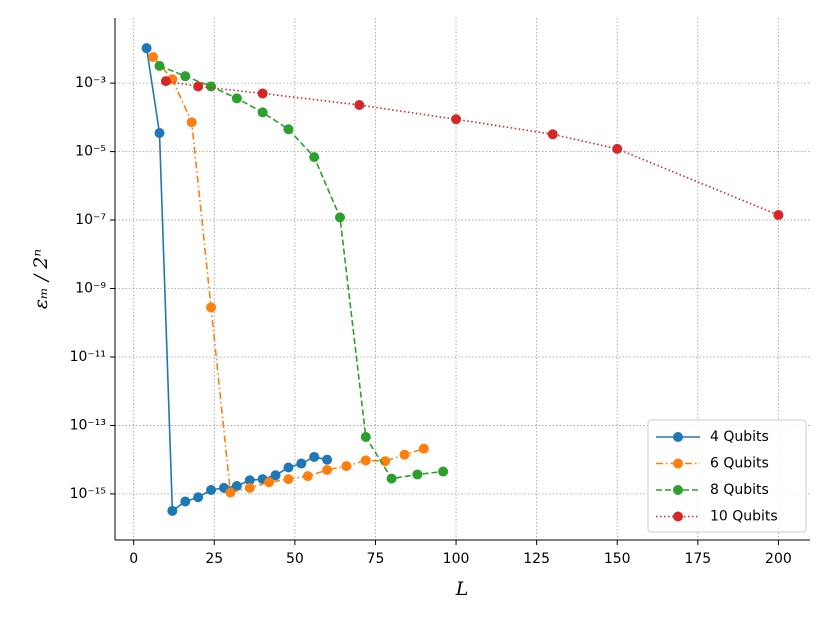  I want to click on x-tick-label: 50, so click(295, 559).